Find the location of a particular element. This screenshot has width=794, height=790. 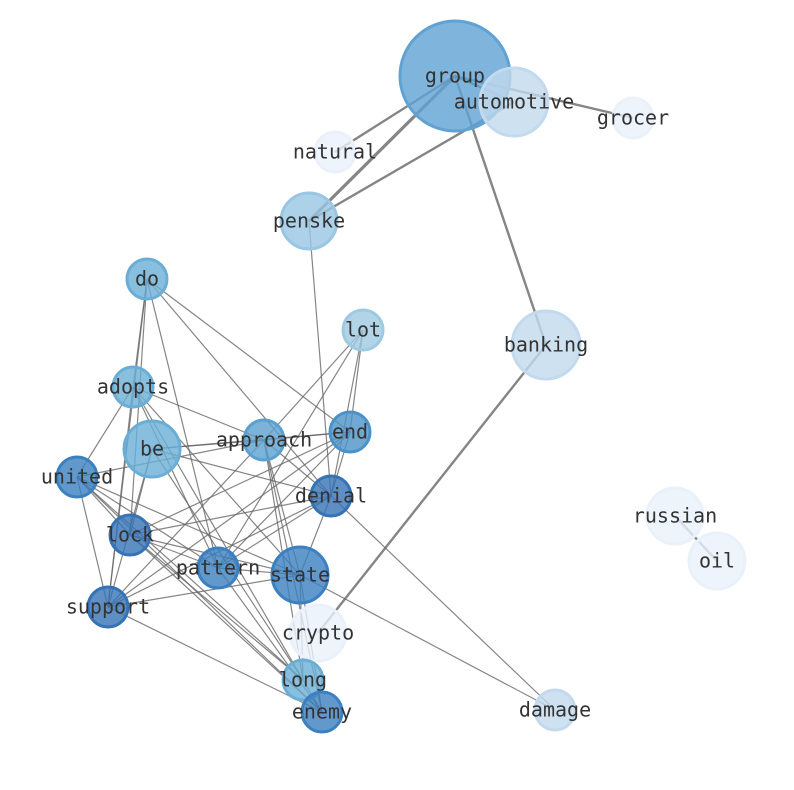

node-label: do is located at coordinates (147, 279).